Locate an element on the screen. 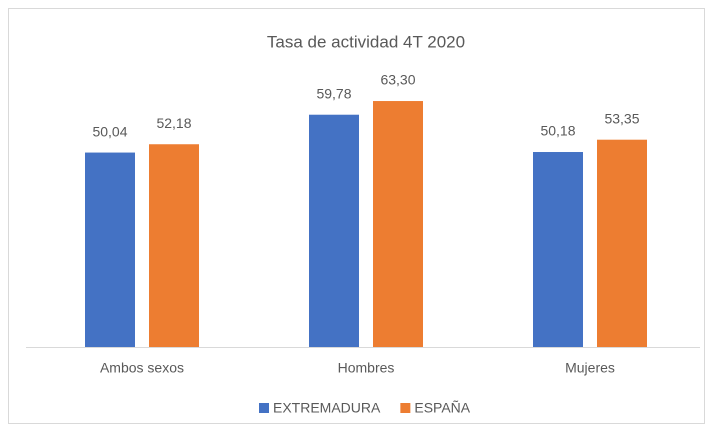 Image resolution: width=713 pixels, height=432 pixels. value-label: 52,18 is located at coordinates (173, 123).